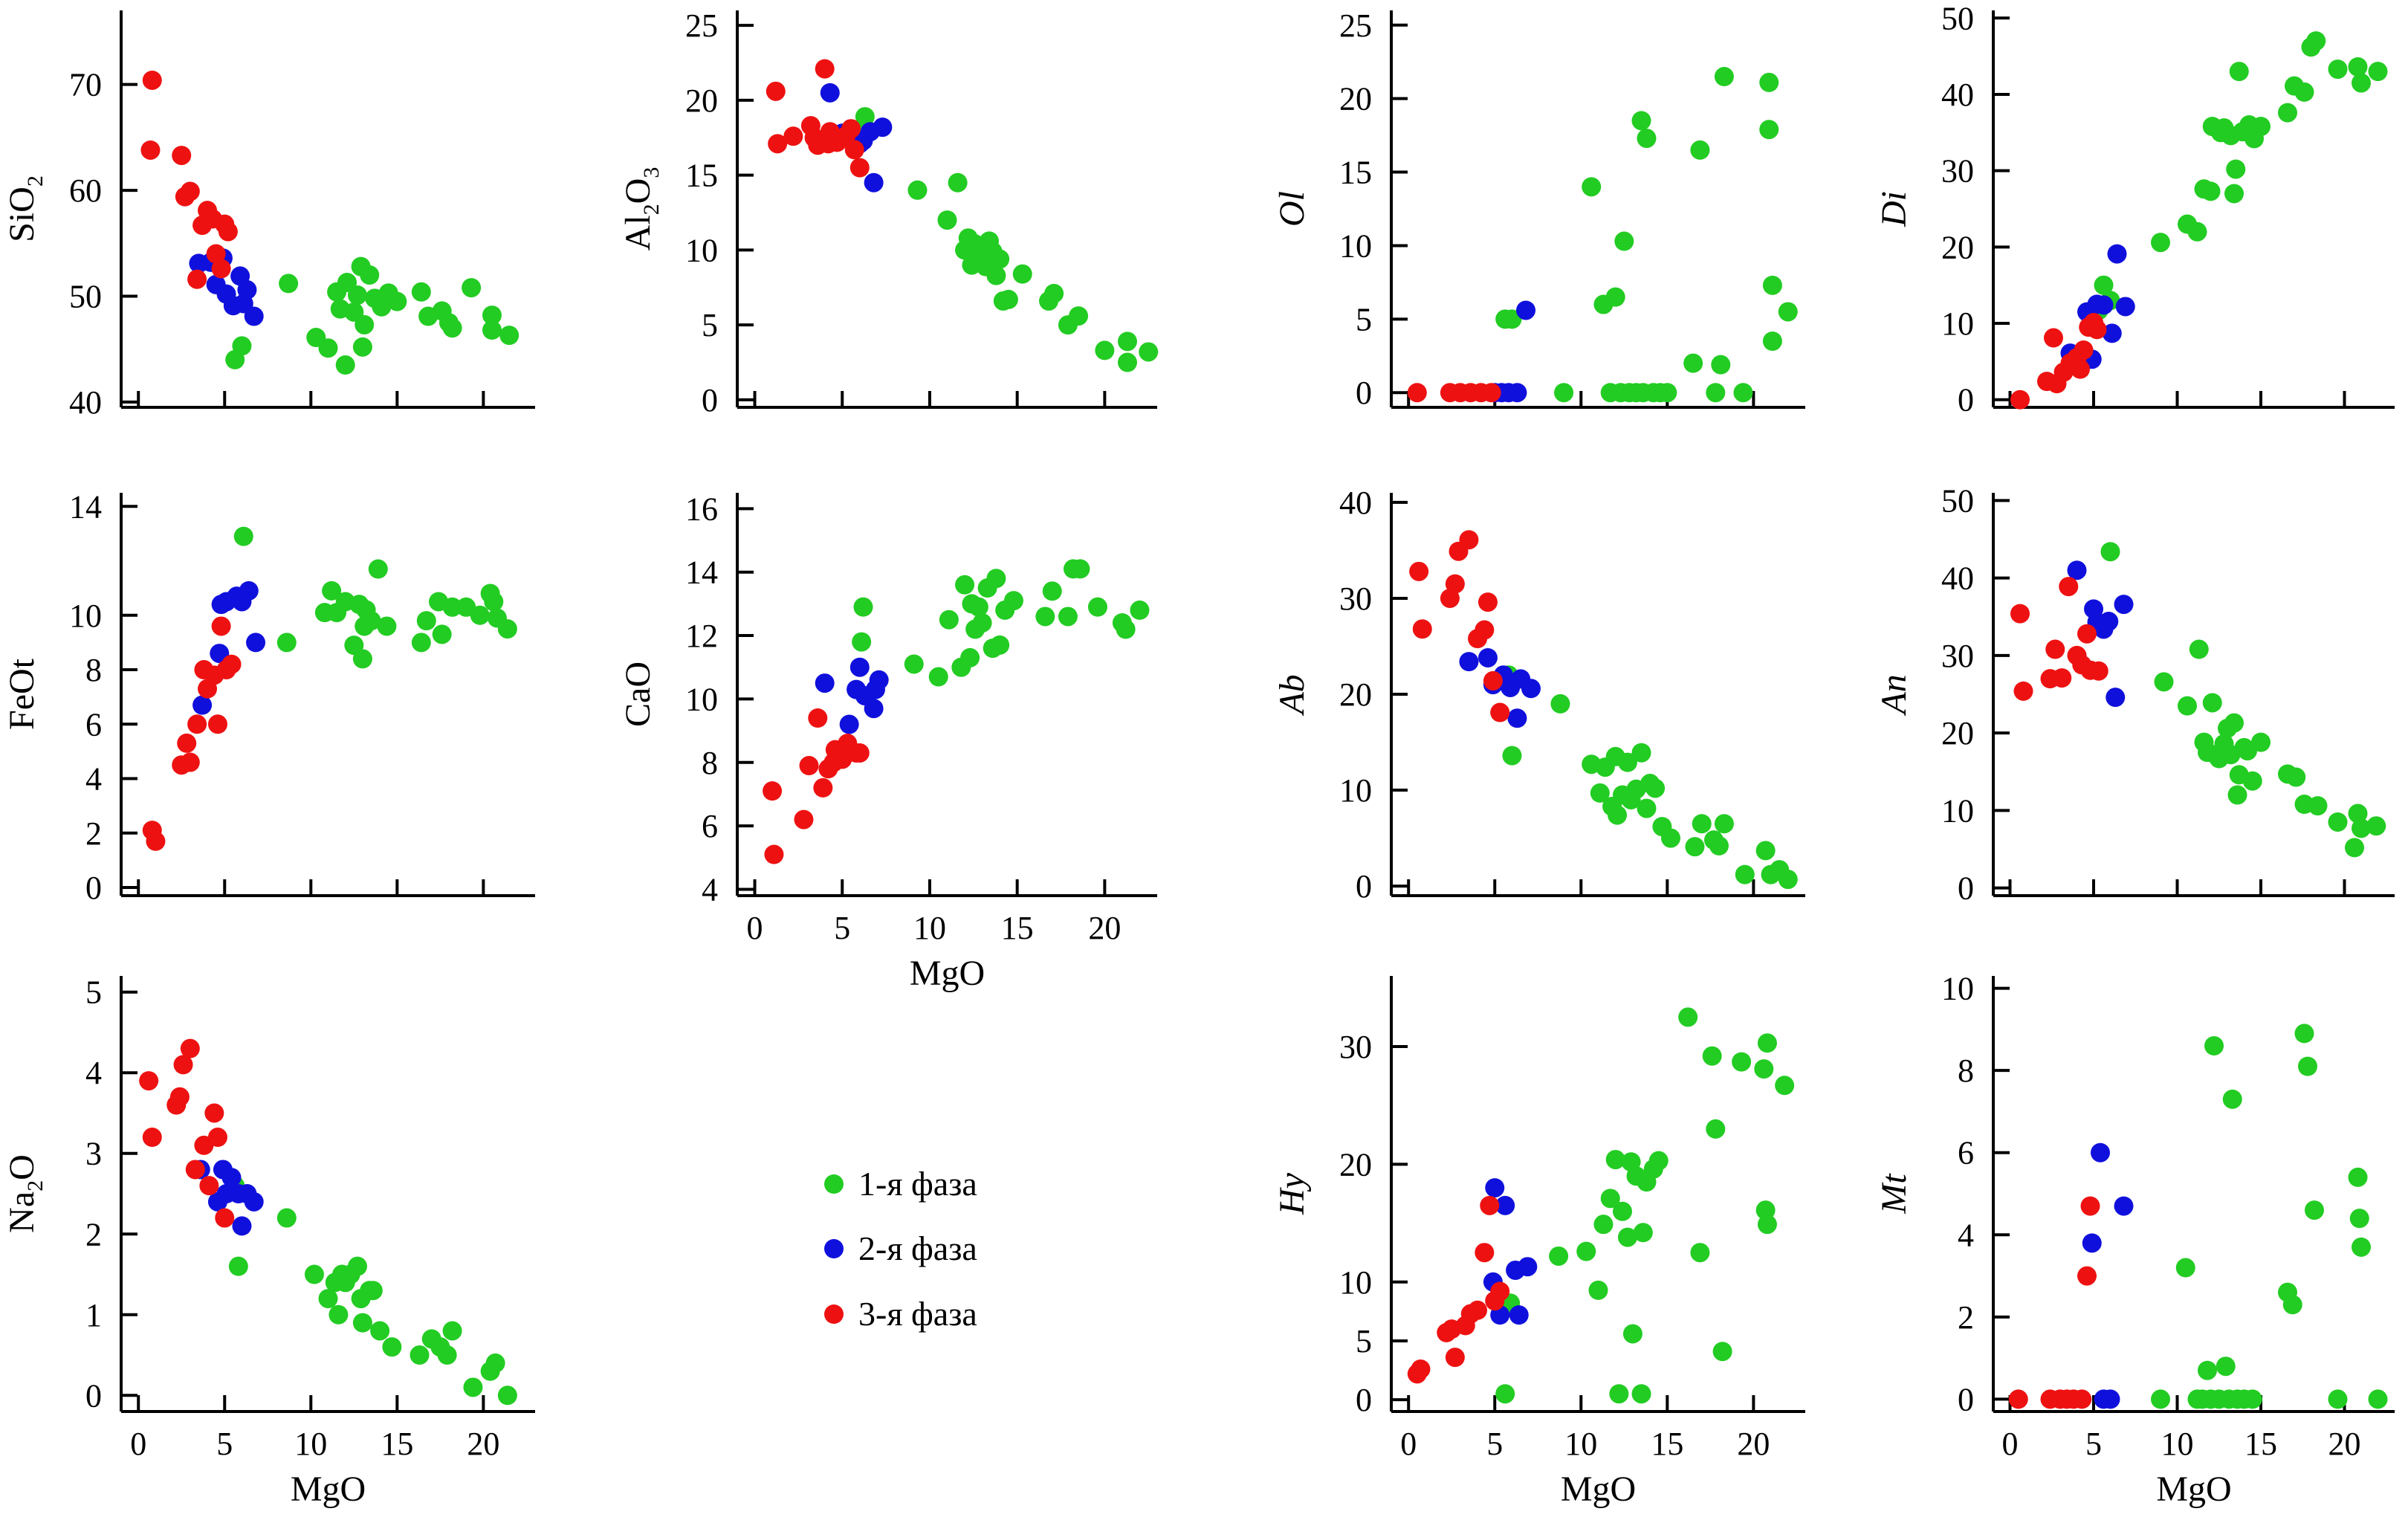  Describe the element at coordinates (710, 890) in the screenshot. I see `y-tick-label-cao: 4` at that location.